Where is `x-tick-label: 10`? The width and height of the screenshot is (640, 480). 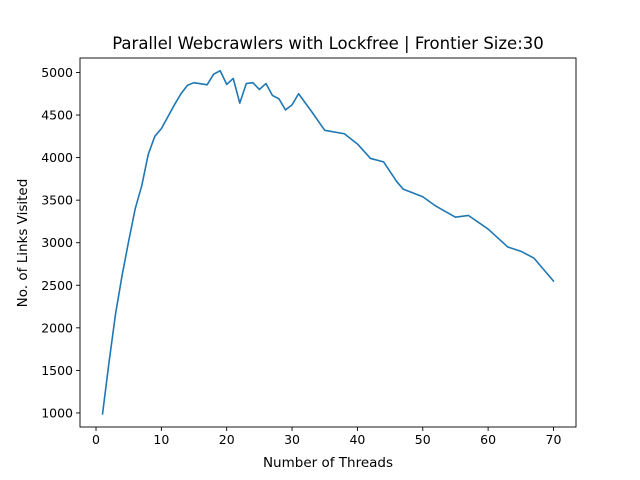
x-tick-label: 10 is located at coordinates (161, 439).